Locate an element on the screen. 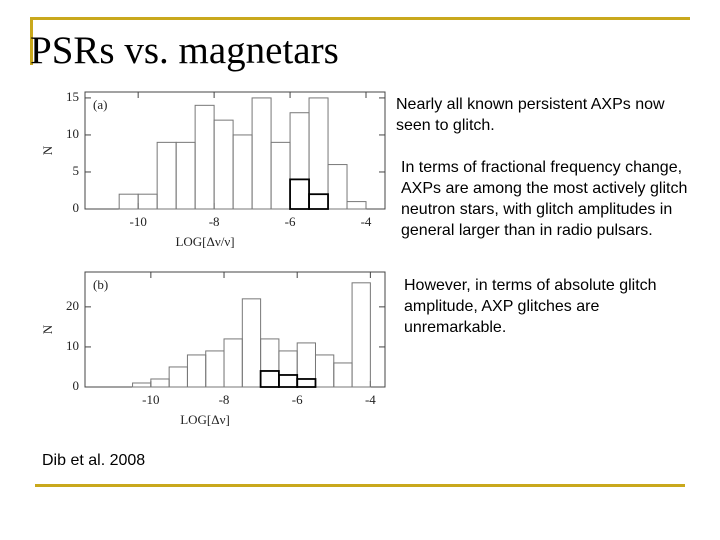 The height and width of the screenshot is (540, 720). x-axis-label: LOG[Δν/ν] is located at coordinates (204, 241).